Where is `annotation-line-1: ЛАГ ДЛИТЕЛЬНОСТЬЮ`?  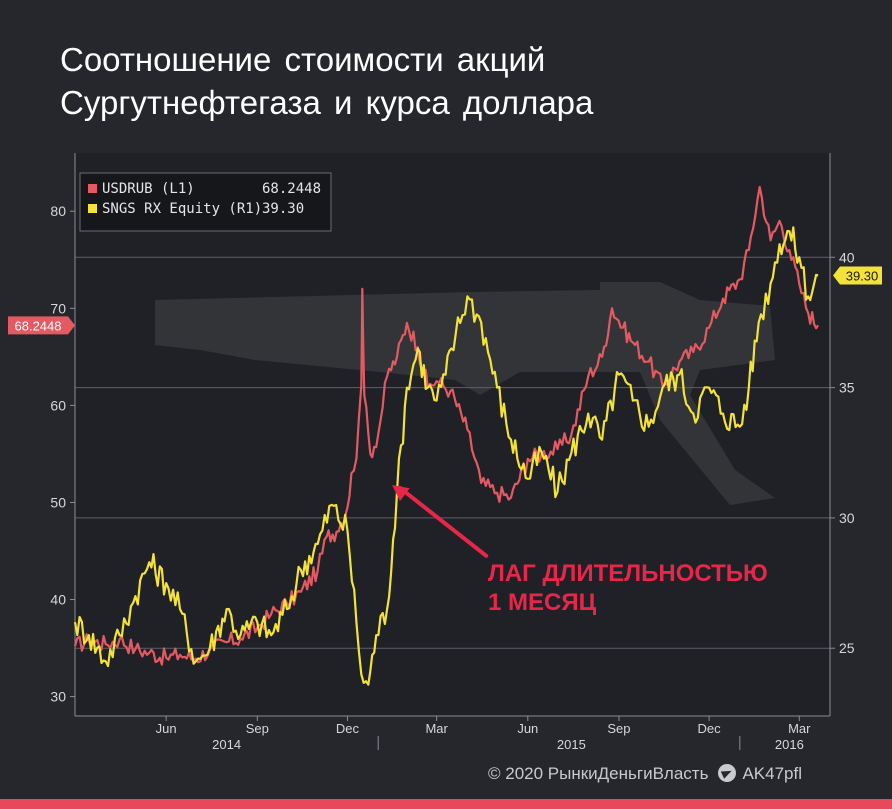 annotation-line-1: ЛАГ ДЛИТЕЛЬНОСТЬЮ is located at coordinates (628, 573).